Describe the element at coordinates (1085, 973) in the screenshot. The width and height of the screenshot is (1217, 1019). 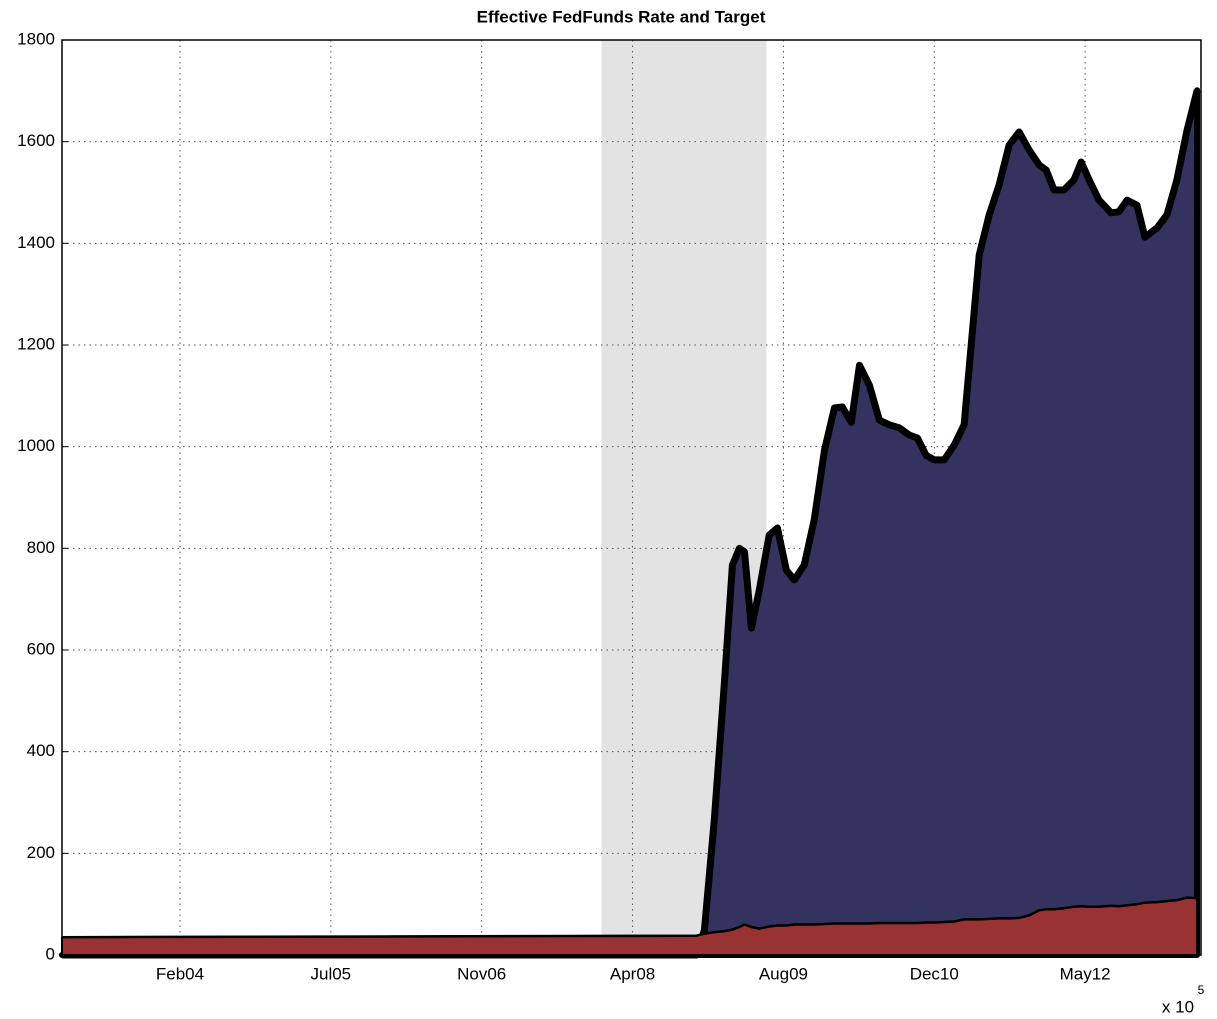
I see `x-tick-label: May12` at that location.